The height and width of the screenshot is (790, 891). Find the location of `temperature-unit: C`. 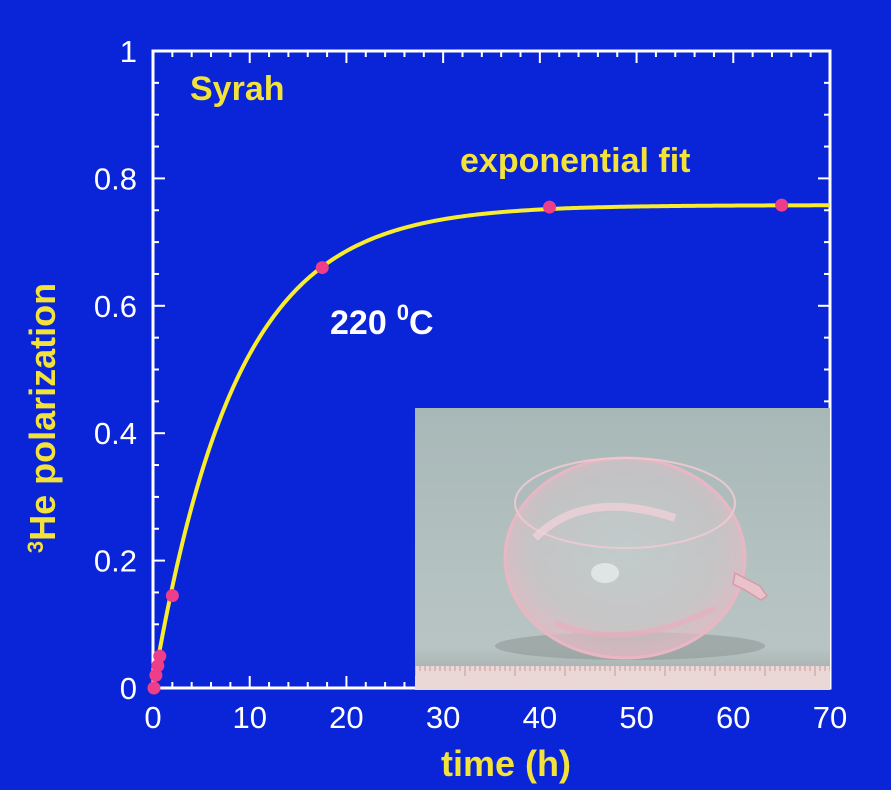

temperature-unit: C is located at coordinates (421, 323).